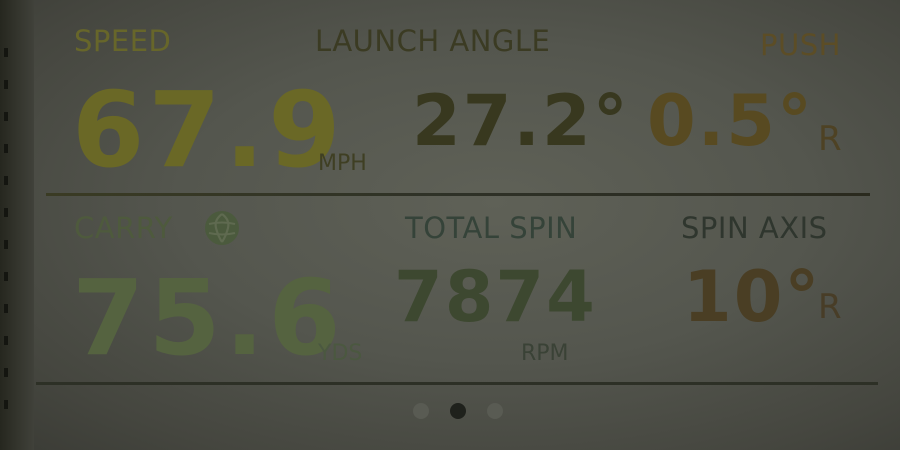 The width and height of the screenshot is (900, 450). What do you see at coordinates (433, 41) in the screenshot?
I see `launch-angle-label: LAUNCH ANGLE` at bounding box center [433, 41].